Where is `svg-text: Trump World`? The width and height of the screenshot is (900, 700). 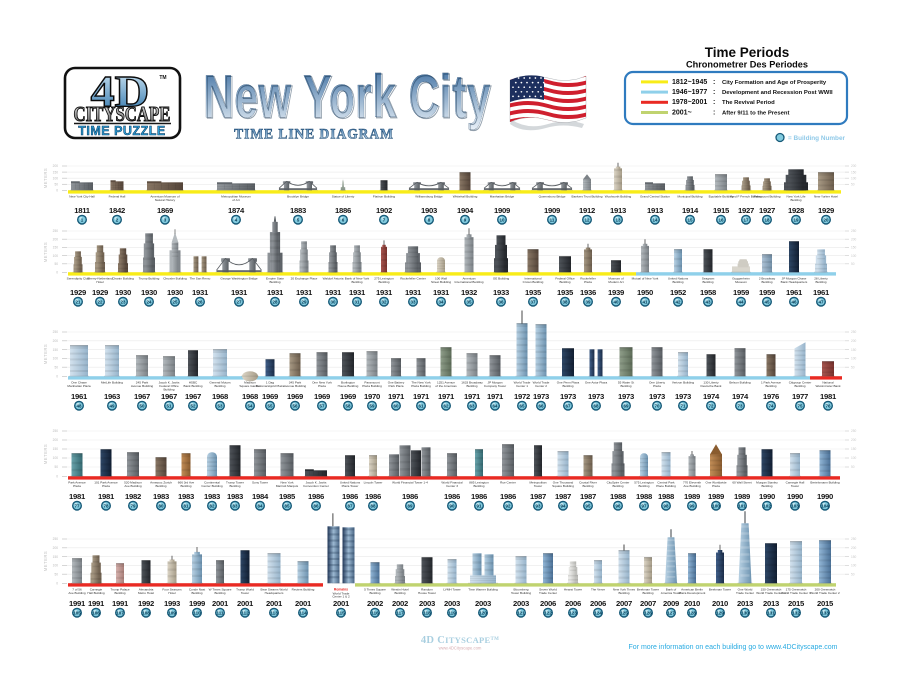
svg-text: Trump World is located at coordinates (245, 590).